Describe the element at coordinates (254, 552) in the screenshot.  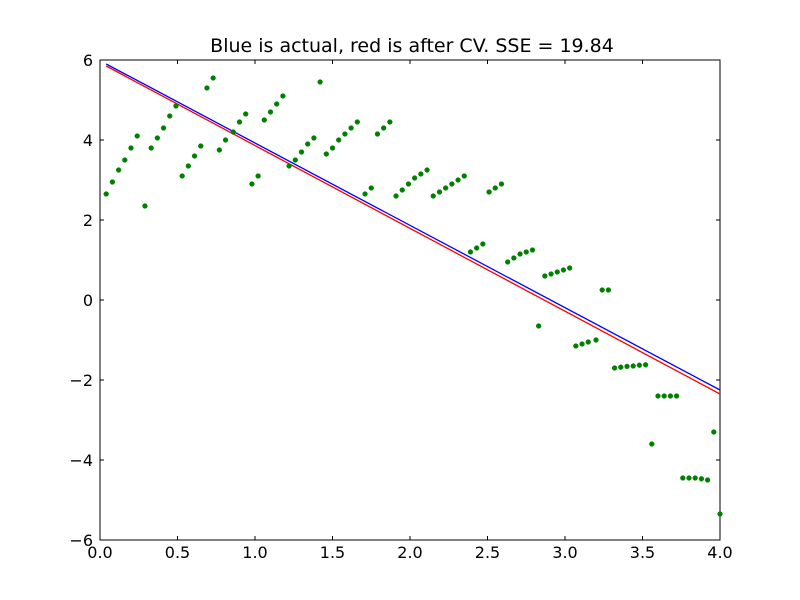
I see `x-tick-label: 1.0` at that location.